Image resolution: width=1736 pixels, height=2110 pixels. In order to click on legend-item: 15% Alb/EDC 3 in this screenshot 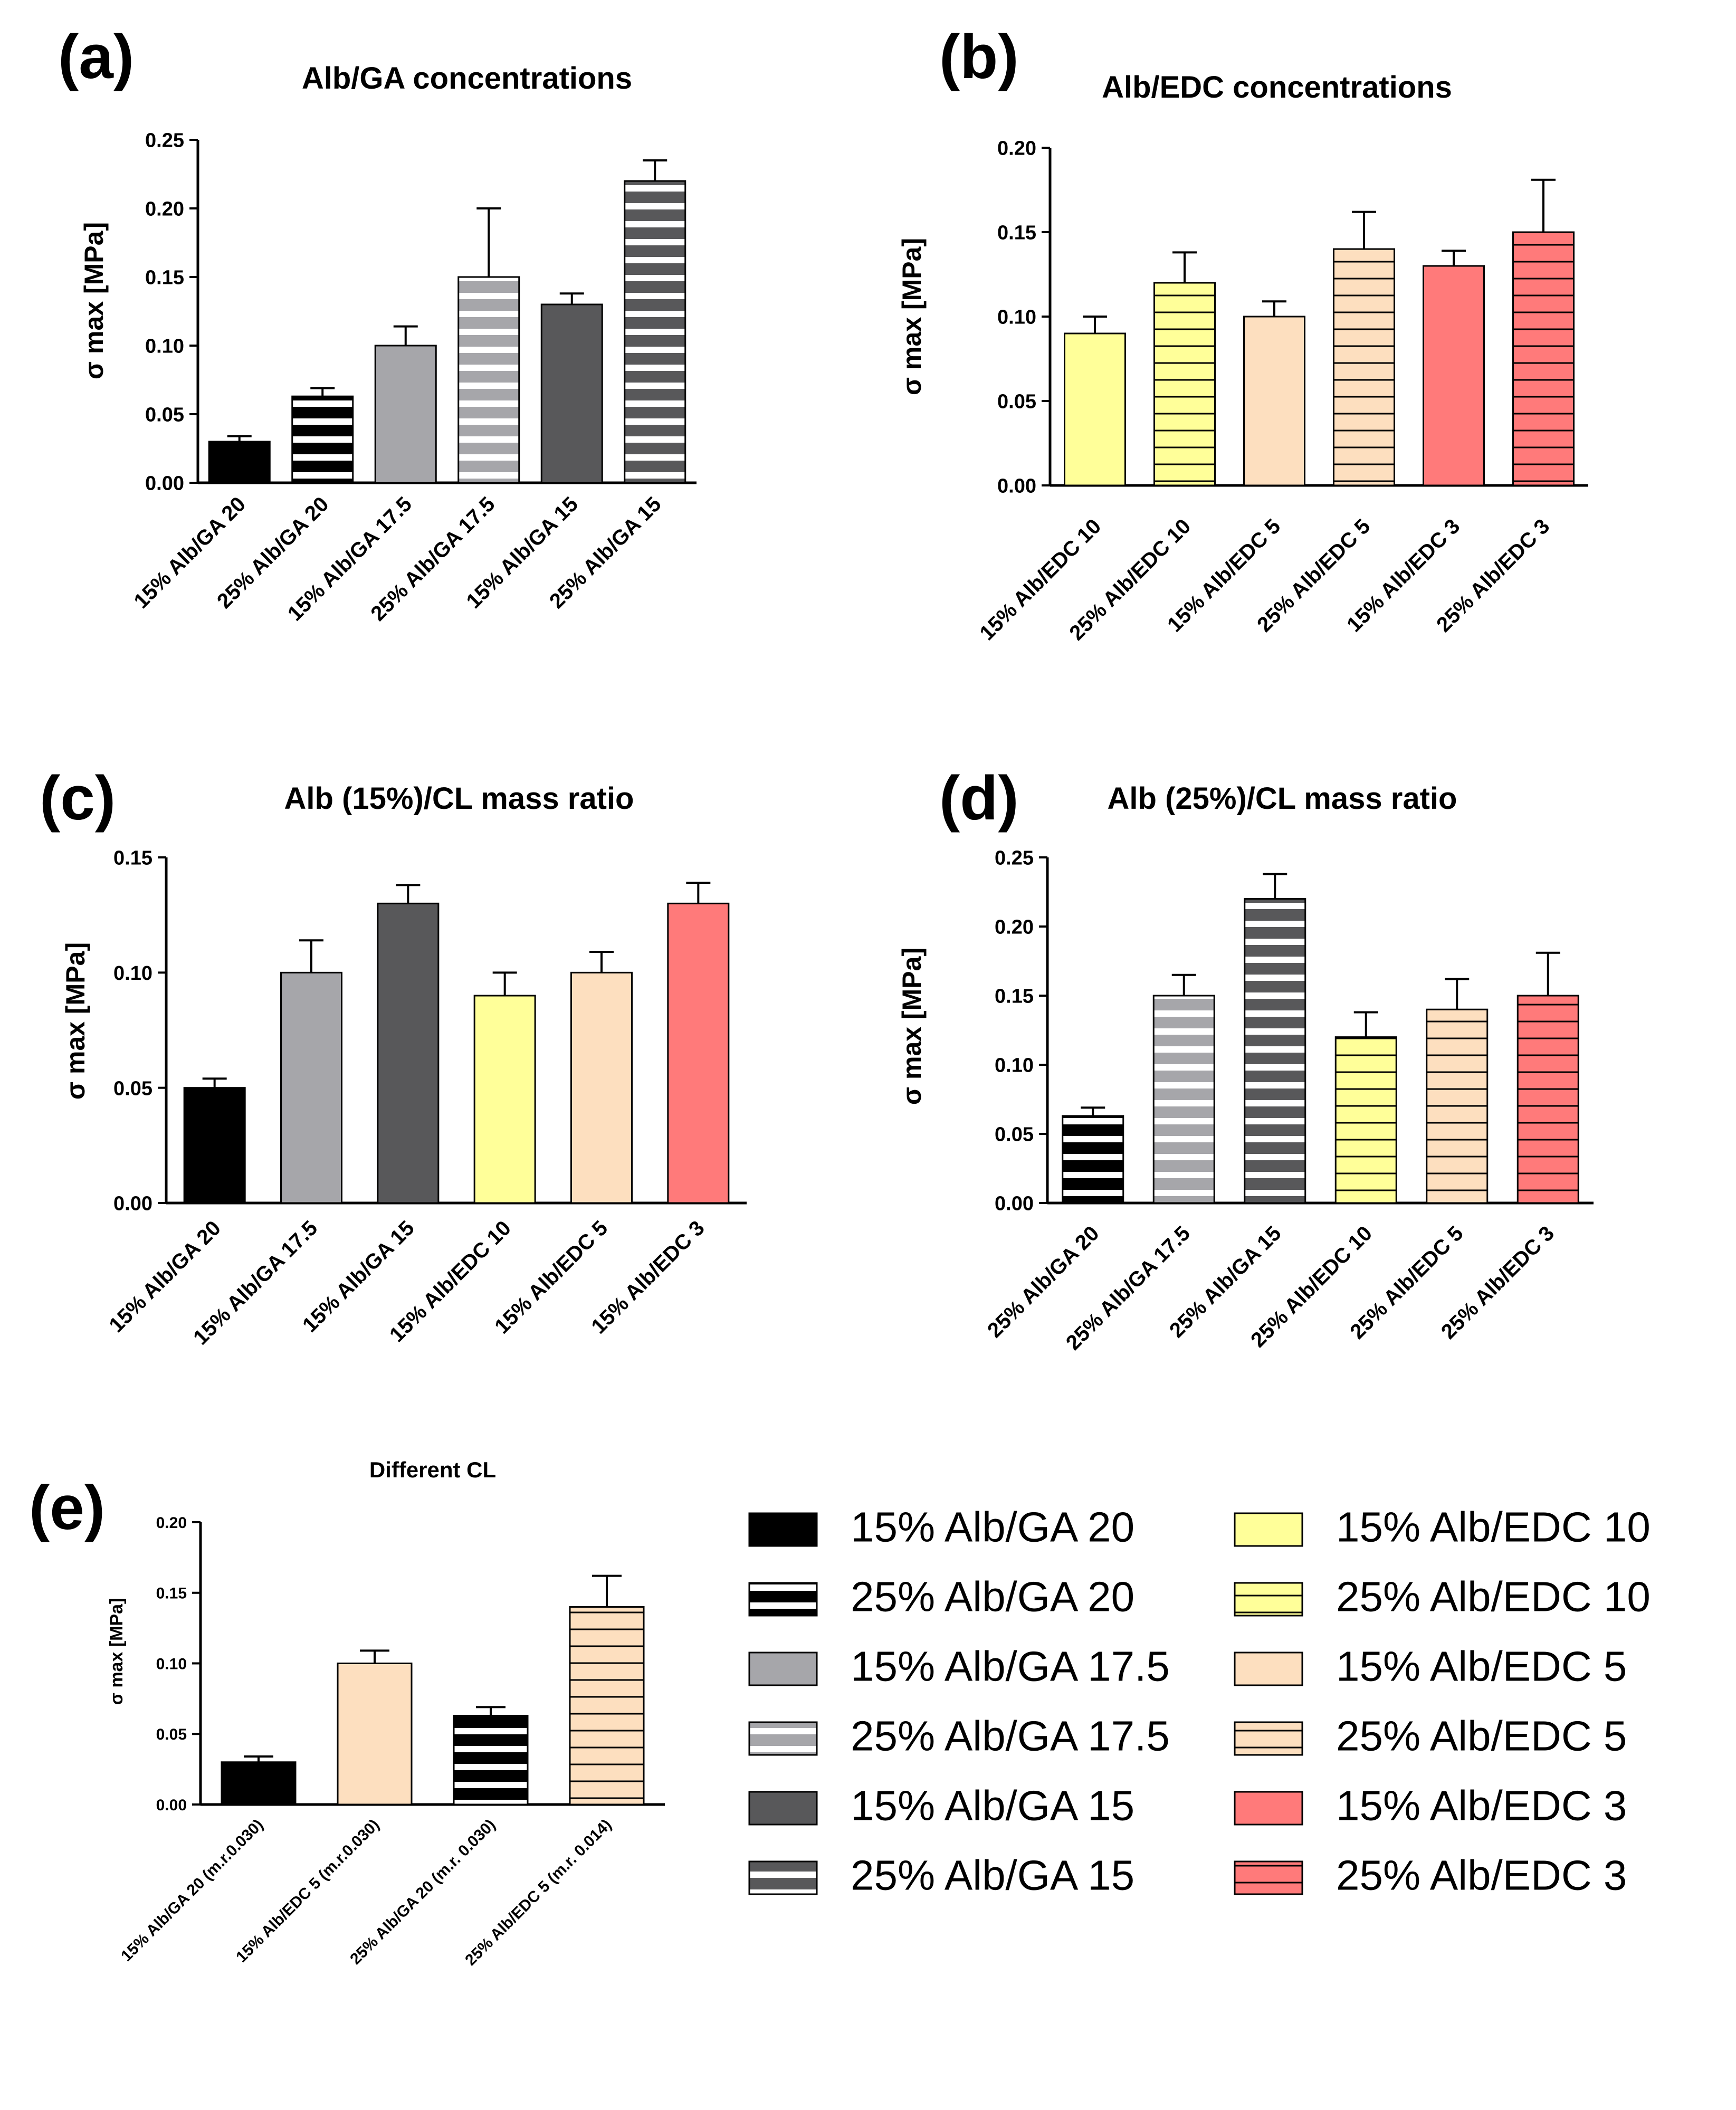, I will do `click(1430, 1805)`.